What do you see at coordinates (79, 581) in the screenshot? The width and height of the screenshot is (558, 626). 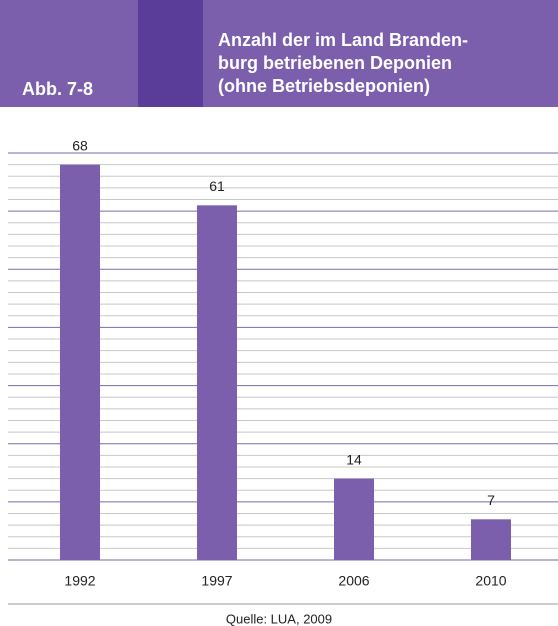 I see `x-tick-label: 1992` at bounding box center [79, 581].